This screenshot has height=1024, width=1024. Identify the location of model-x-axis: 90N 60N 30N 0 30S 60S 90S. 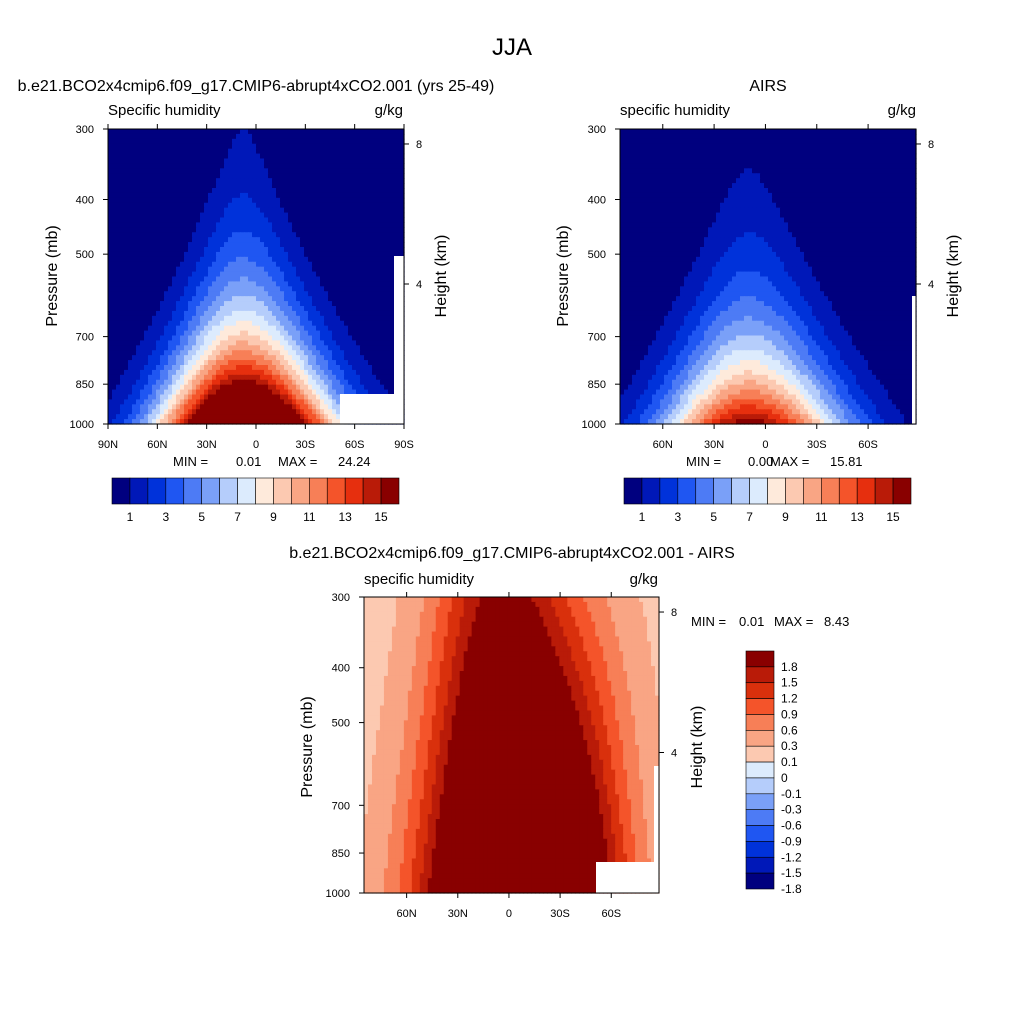
(256, 287).